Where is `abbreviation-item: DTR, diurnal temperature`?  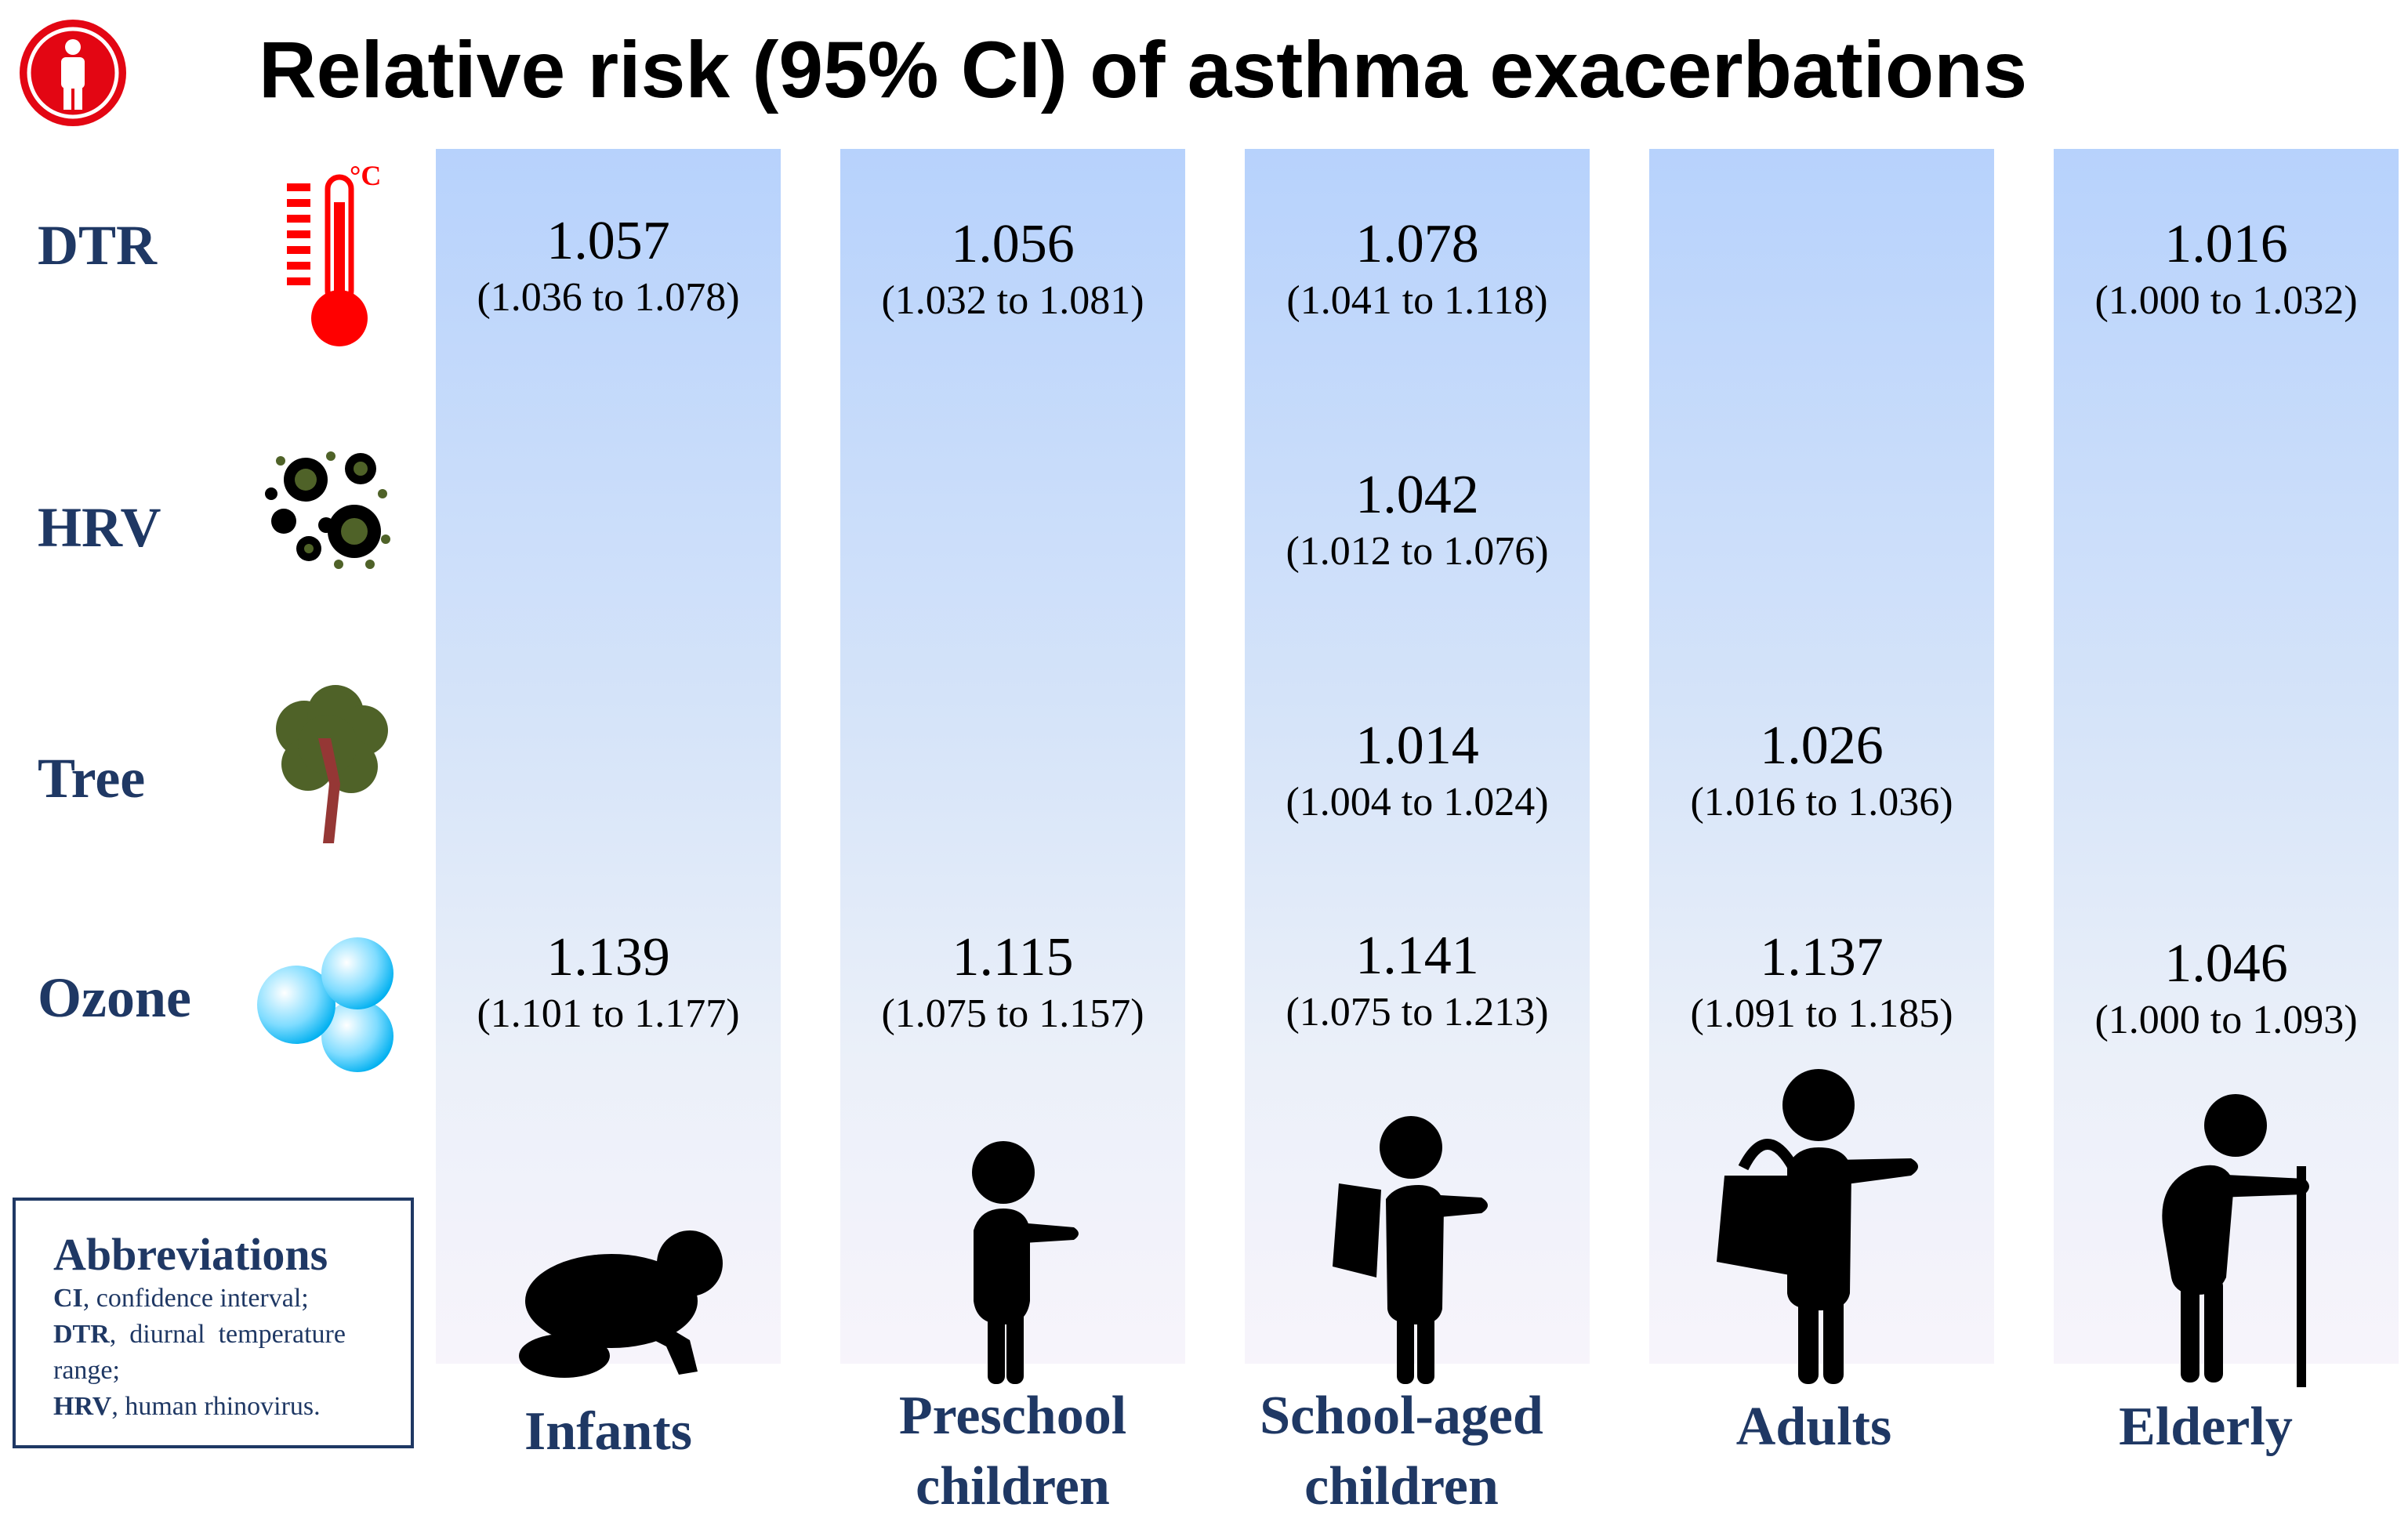
abbreviation-item: DTR, diurnal temperature is located at coordinates (218, 1335).